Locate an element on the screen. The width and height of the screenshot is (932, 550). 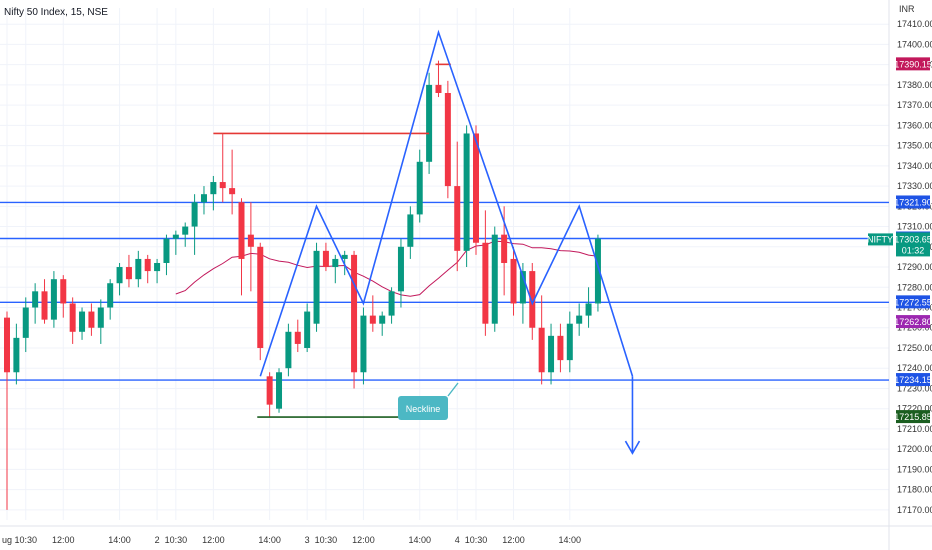
x-tick-label: 3 is located at coordinates (307, 540).